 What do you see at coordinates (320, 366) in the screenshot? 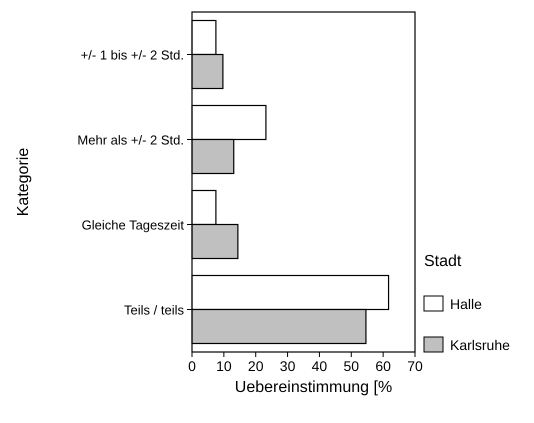
I see `x-tick-label: 40` at bounding box center [320, 366].